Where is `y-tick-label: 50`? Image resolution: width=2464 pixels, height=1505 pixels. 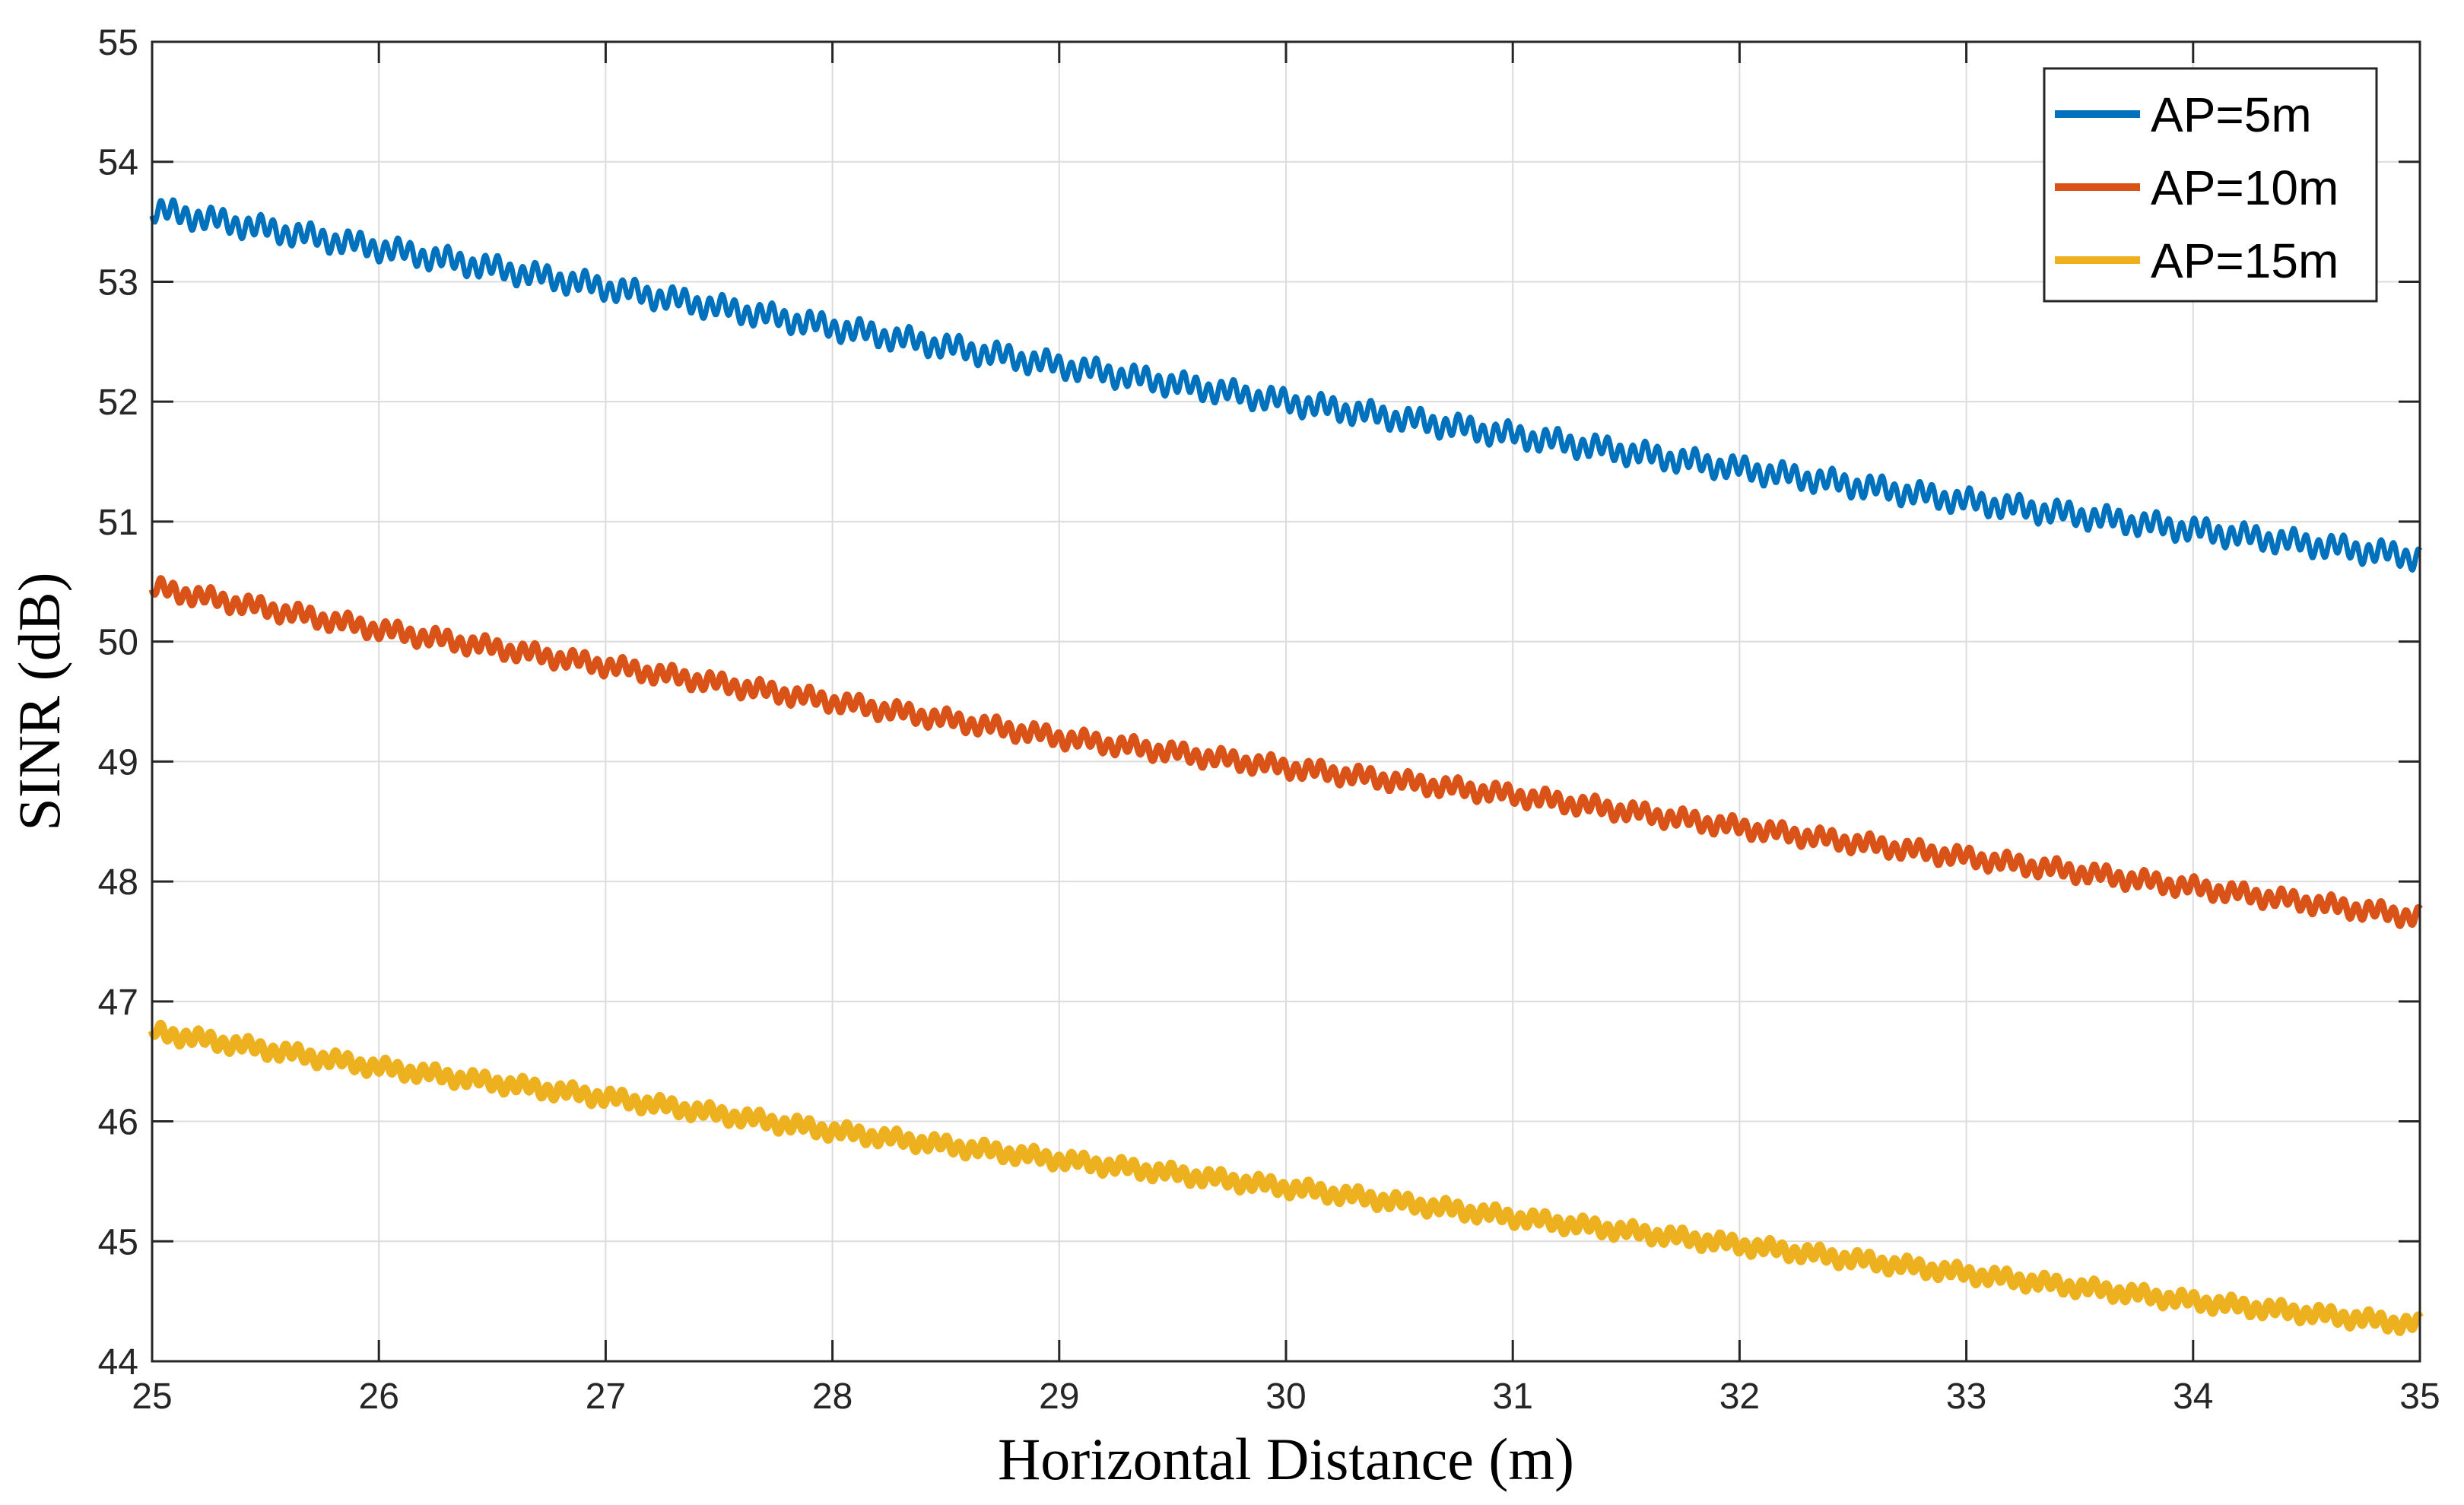 y-tick-label: 50 is located at coordinates (118, 643).